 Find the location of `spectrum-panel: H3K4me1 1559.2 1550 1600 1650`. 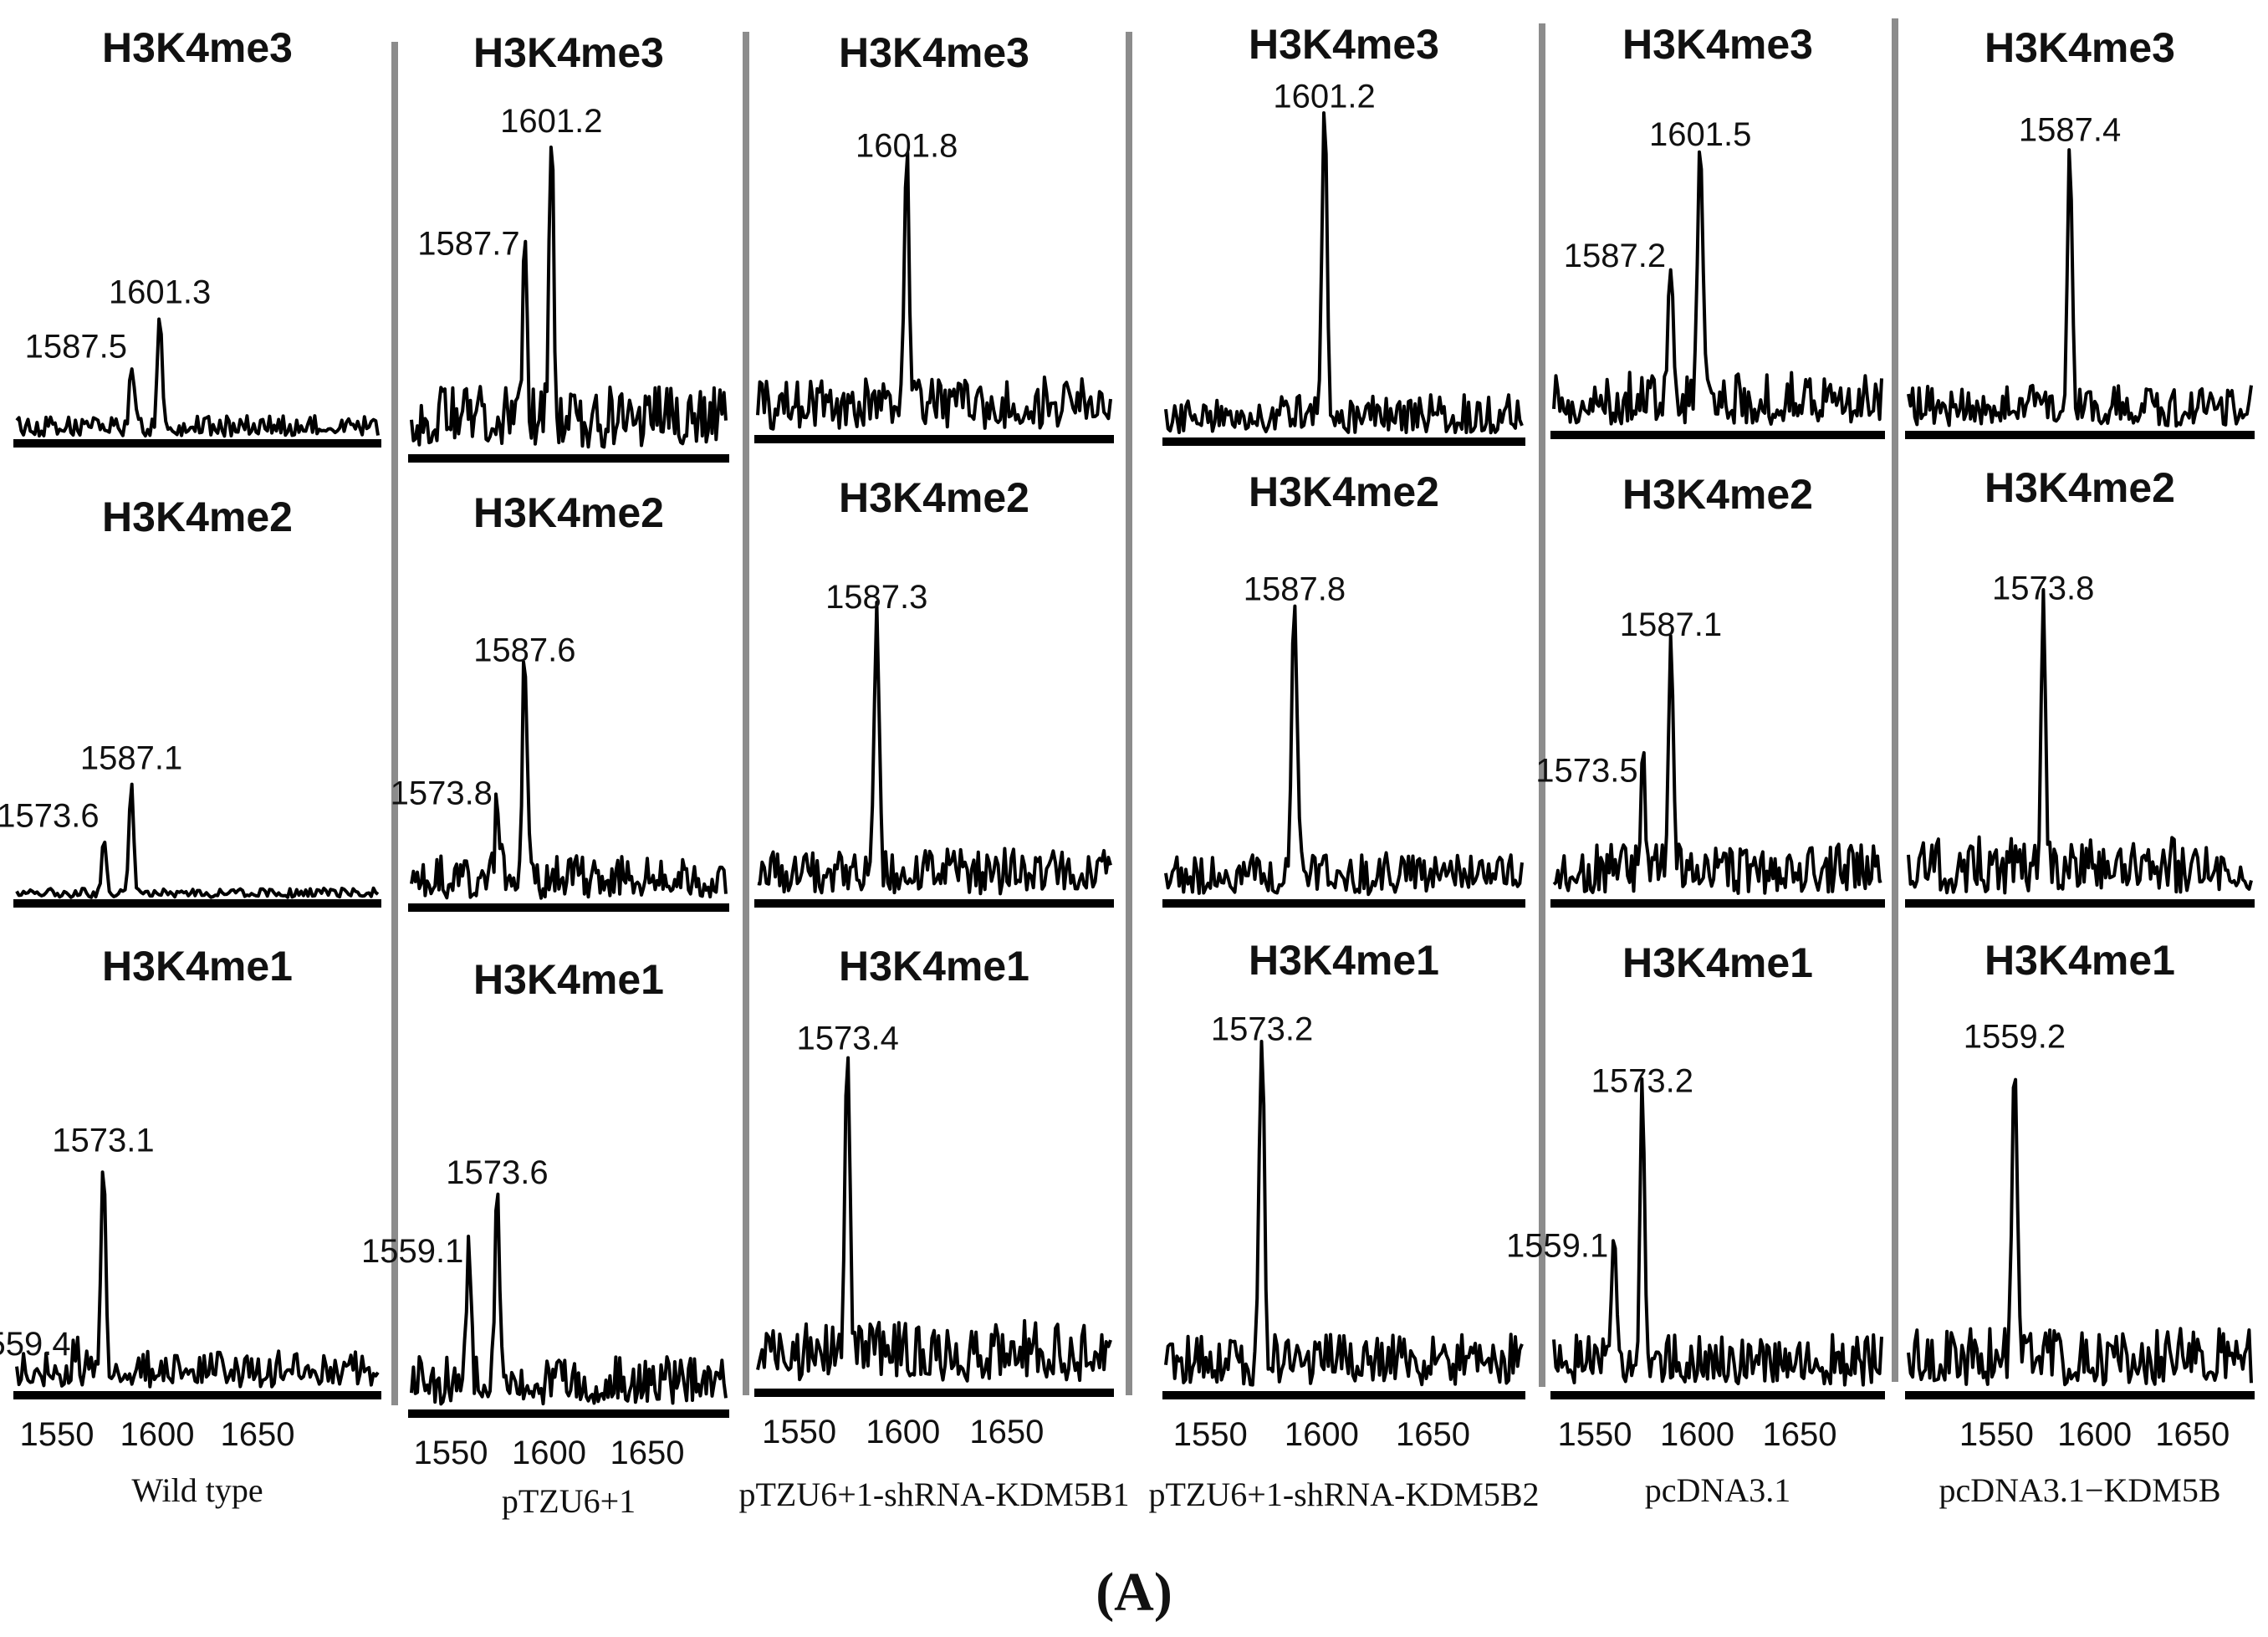

spectrum-panel: H3K4me1 1559.2 1550 1600 1650 is located at coordinates (2080, 1195).